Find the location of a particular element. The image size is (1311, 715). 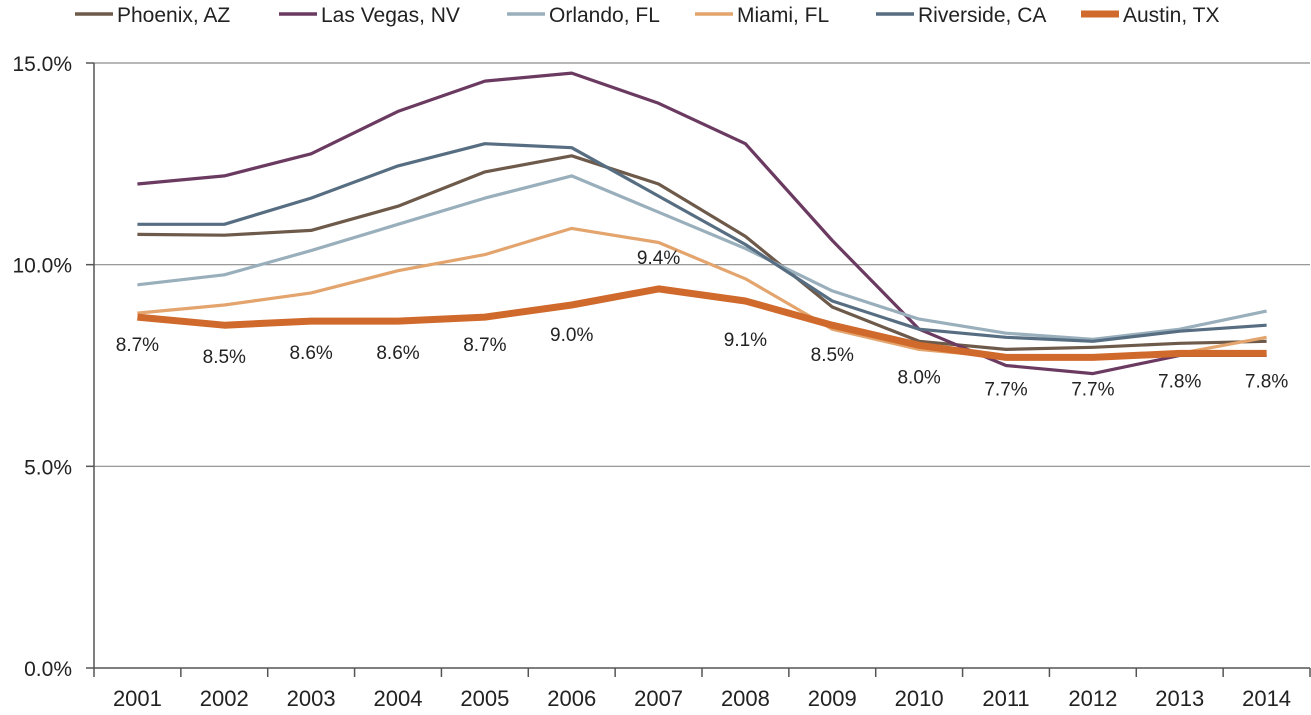

x-tick-label: 2009 is located at coordinates (832, 698).